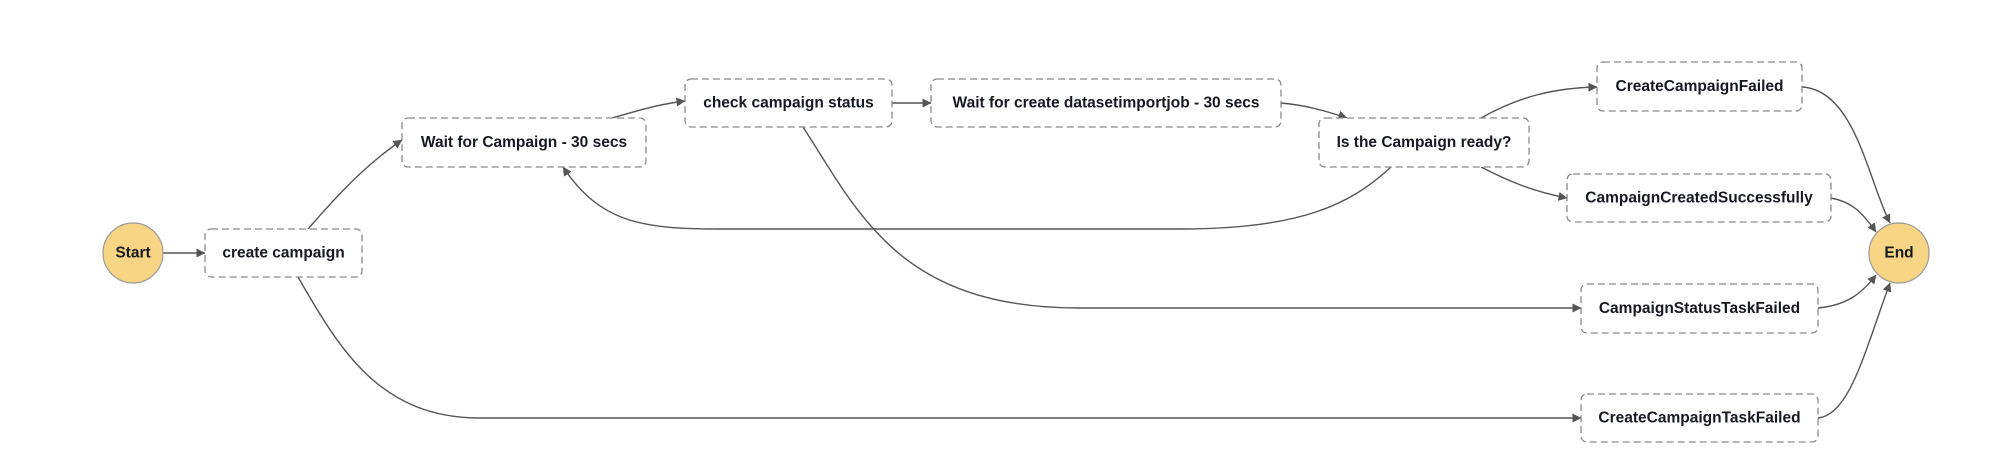  I want to click on node-create-campaign-failed-label: CreateCampaignFailed, so click(1700, 86).